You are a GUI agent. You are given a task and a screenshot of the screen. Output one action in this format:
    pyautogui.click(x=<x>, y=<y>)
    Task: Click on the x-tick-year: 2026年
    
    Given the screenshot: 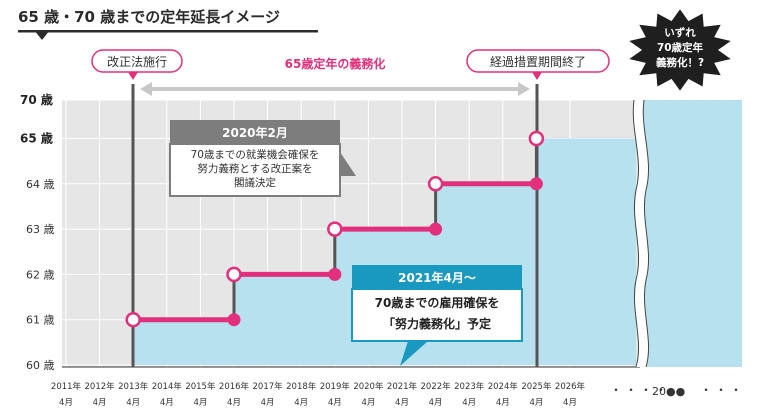 What is the action you would take?
    pyautogui.click(x=570, y=386)
    